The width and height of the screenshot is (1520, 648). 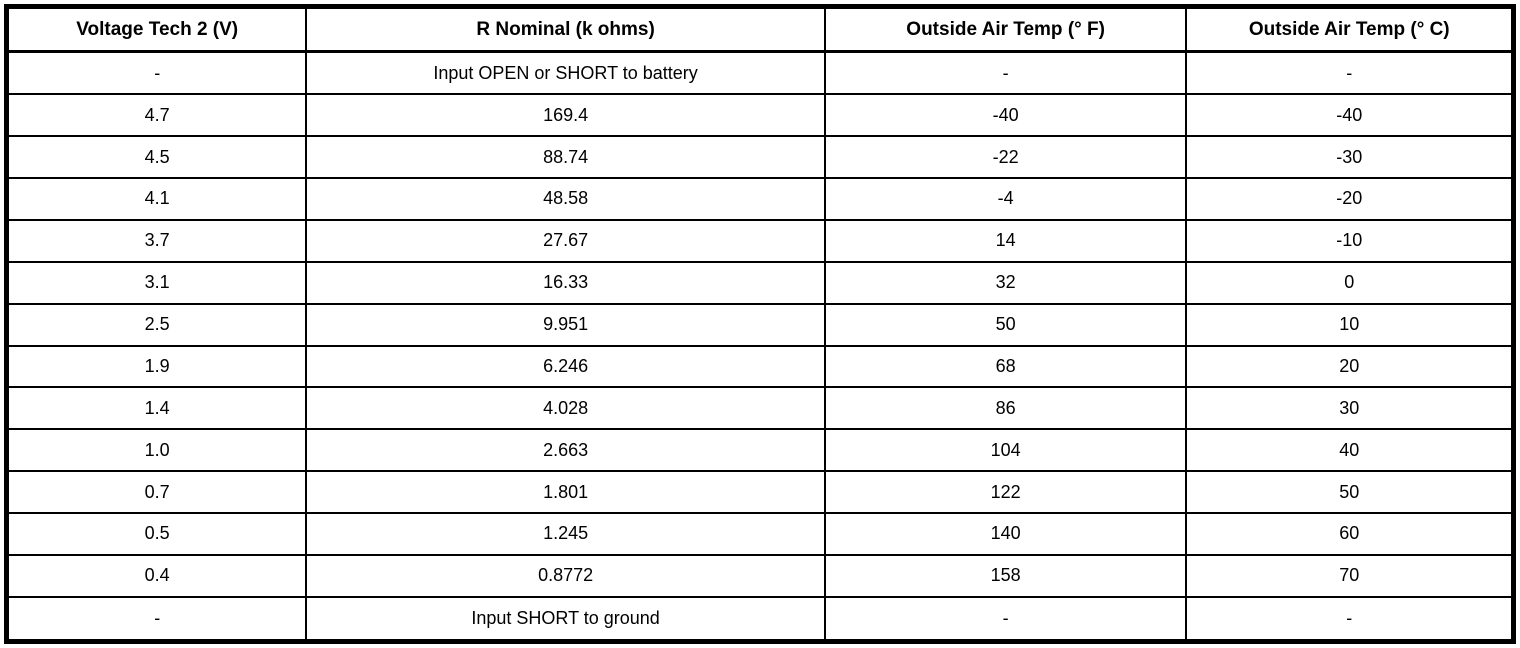 I want to click on table-cell: -10, so click(x=1350, y=240).